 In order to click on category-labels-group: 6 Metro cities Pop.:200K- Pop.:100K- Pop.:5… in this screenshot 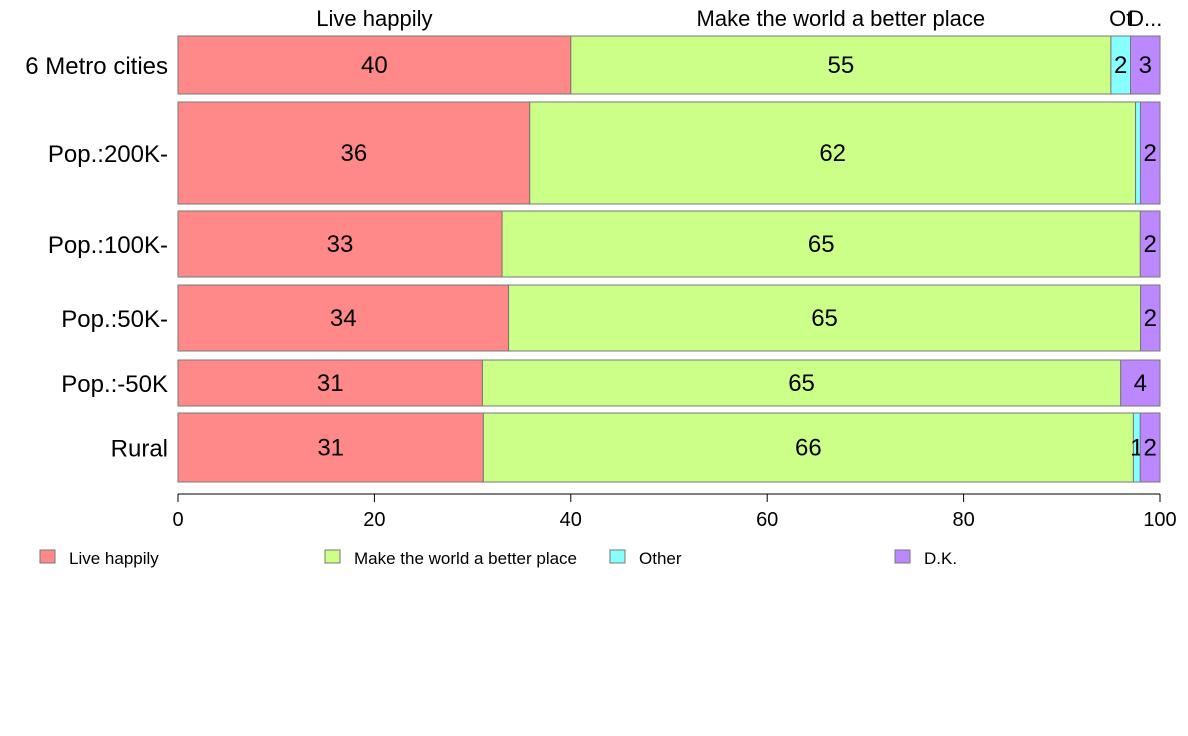, I will do `click(96, 258)`.